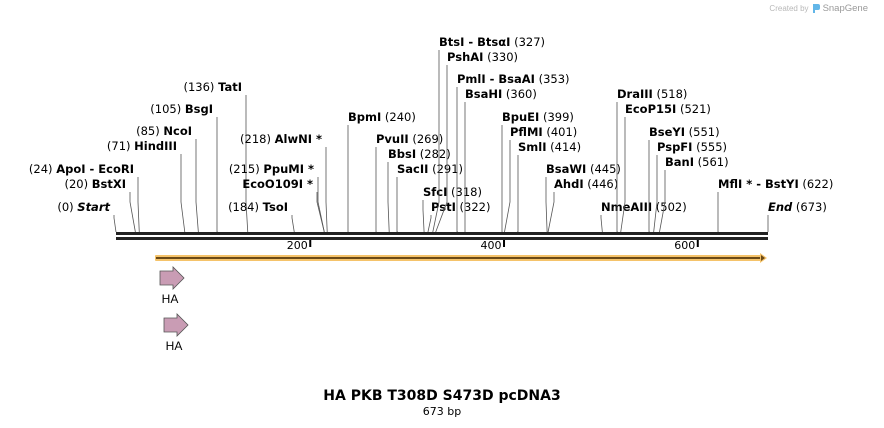 The height and width of the screenshot is (428, 884). What do you see at coordinates (513, 79) in the screenshot?
I see `site-label: PmlI - BsaAI (353)` at bounding box center [513, 79].